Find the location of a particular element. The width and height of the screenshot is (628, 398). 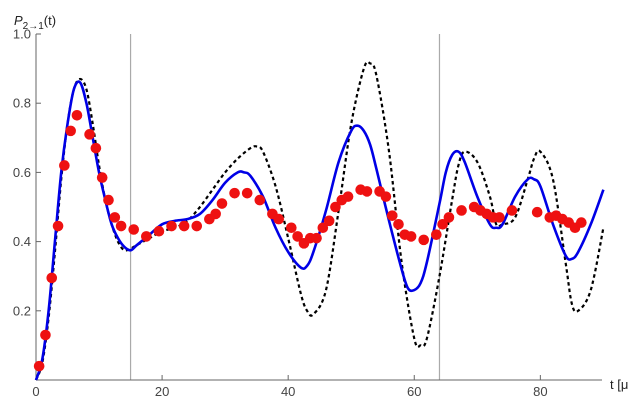

y-axis-title: P2→1(t) is located at coordinates (35, 22).